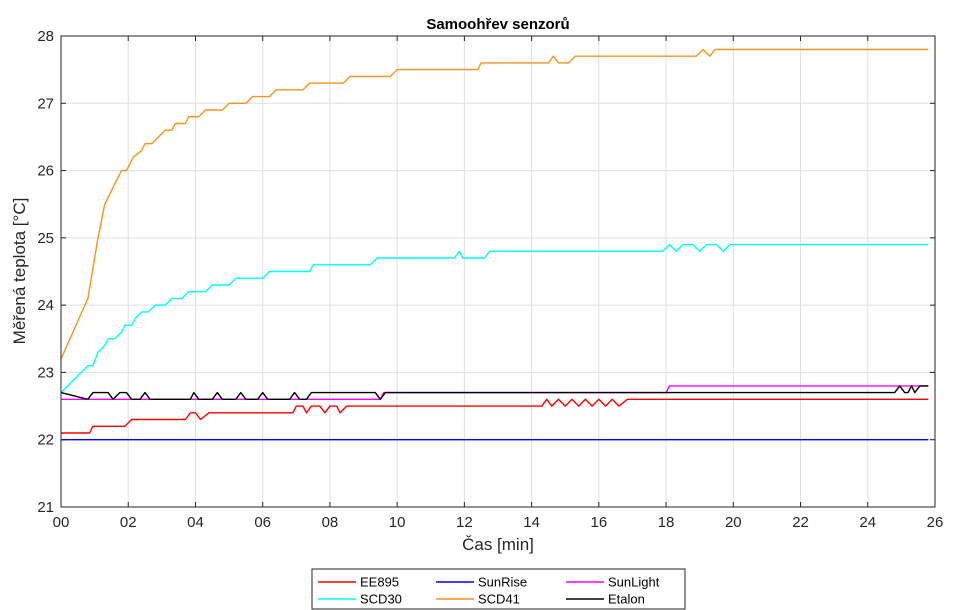 The image size is (954, 610). I want to click on y-axis-title: Měřená teplota [°C], so click(19, 271).